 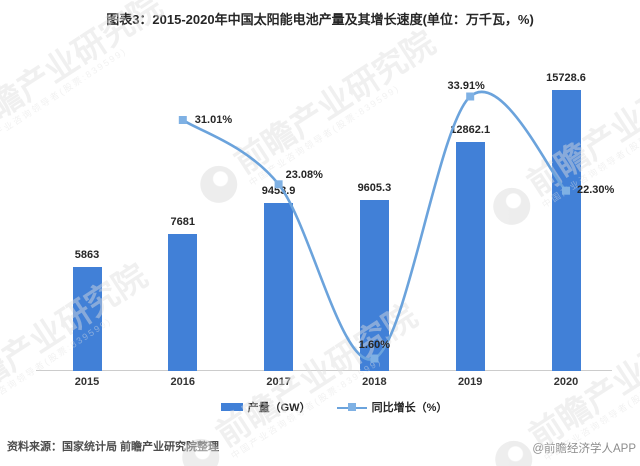 I want to click on chart-title: 图表3：2015-2020年中国太阳能电池产量及其增长速度(单位：万千瓦，%), so click(x=320, y=19).